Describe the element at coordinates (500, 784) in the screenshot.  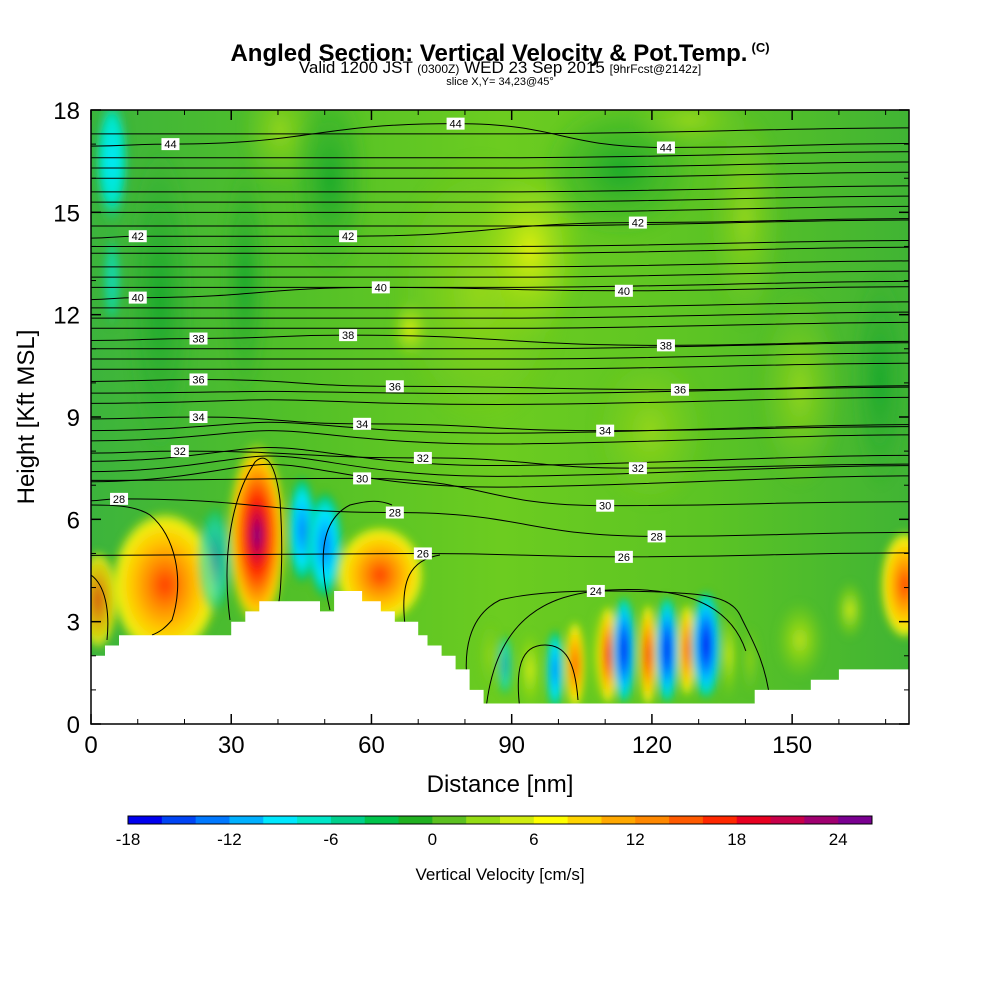
I see `x-axis-label: Distance [nm]` at that location.